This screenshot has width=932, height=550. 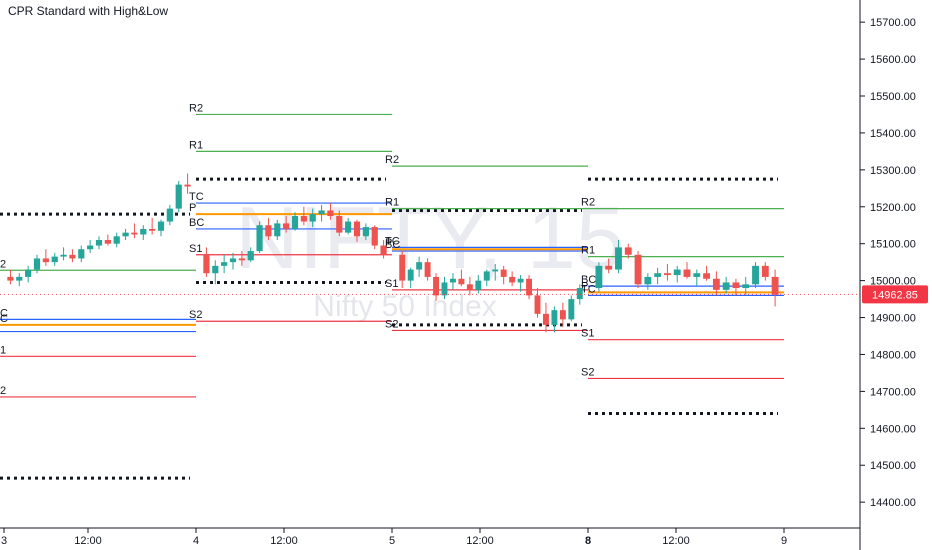 I want to click on price-tick-label: 14900.00, so click(x=893, y=319).